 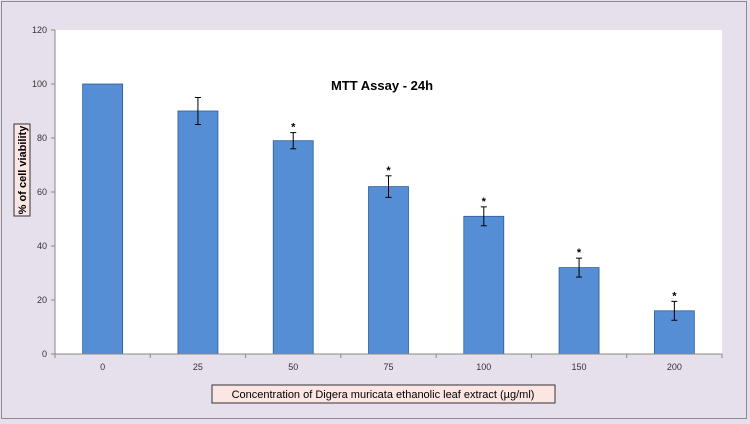 What do you see at coordinates (388, 367) in the screenshot?
I see `x-tick-label: 75` at bounding box center [388, 367].